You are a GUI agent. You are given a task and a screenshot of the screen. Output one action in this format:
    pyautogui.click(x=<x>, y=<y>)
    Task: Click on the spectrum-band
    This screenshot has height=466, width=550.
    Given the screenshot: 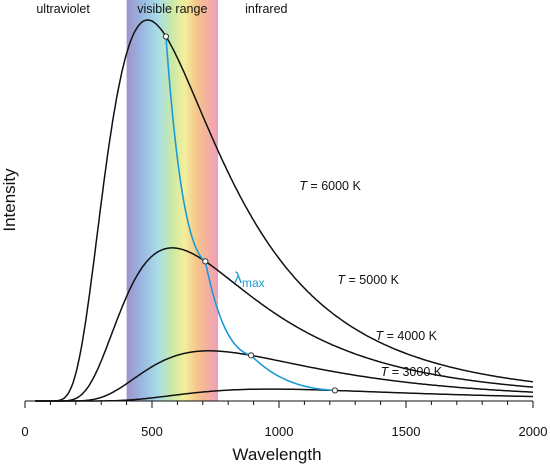 What is the action you would take?
    pyautogui.click(x=172, y=200)
    